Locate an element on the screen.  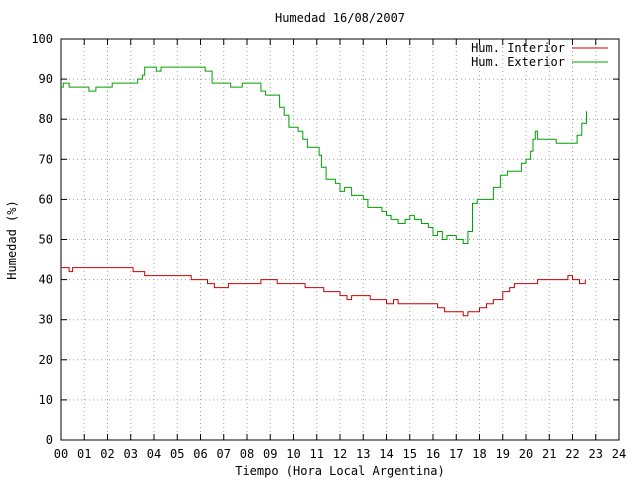
y-tick-label: 30 is located at coordinates (46, 320).